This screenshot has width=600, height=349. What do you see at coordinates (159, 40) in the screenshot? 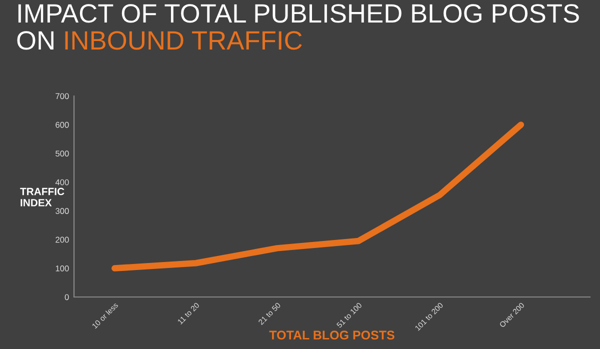
I see `chart-subtitle: ON INBOUND TRAFFIC` at bounding box center [159, 40].